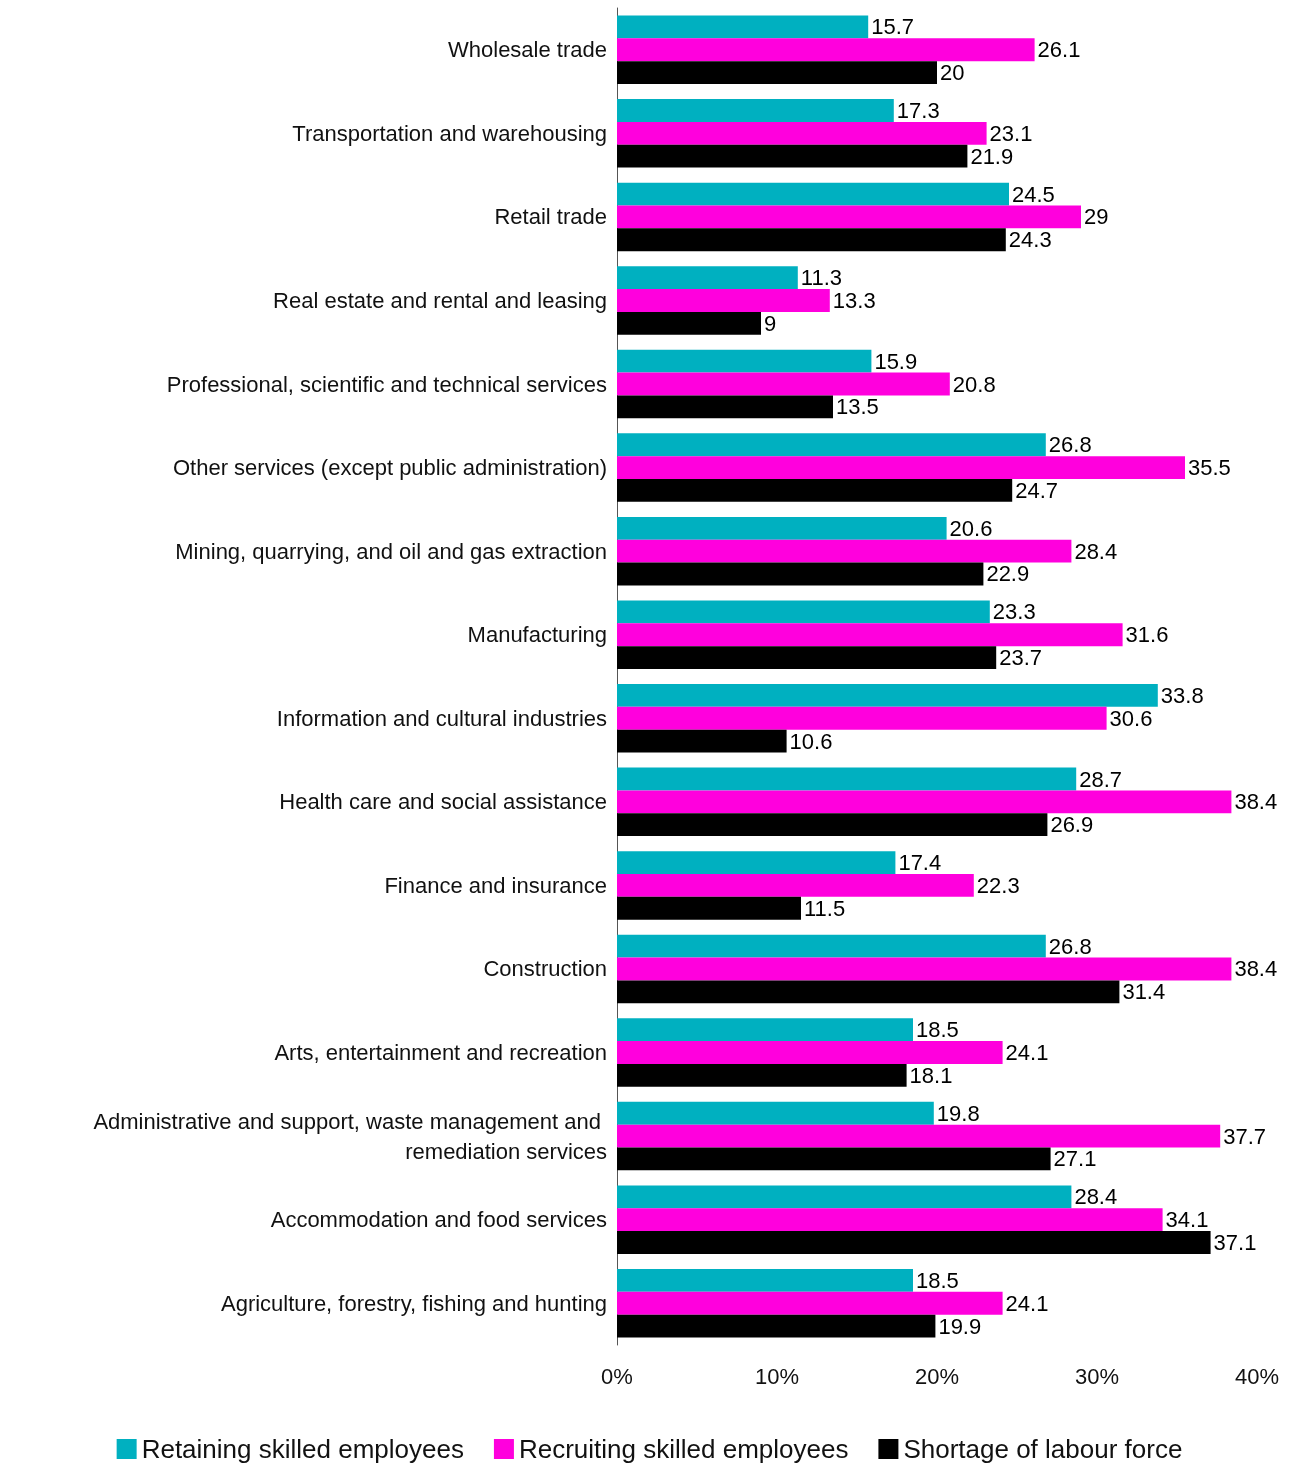 The image size is (1299, 1469). What do you see at coordinates (811, 741) in the screenshot?
I see `data-label: 10.6` at bounding box center [811, 741].